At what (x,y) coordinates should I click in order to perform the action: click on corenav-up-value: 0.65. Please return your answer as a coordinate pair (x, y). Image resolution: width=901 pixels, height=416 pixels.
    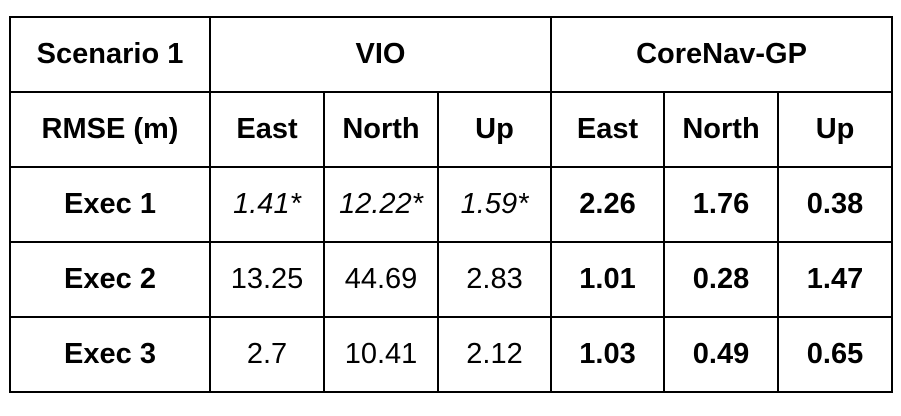
    Looking at the image, I should click on (835, 354).